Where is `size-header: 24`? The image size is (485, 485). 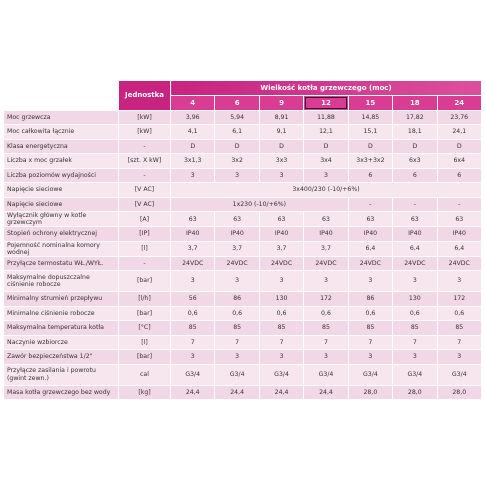
size-header: 24 is located at coordinates (459, 103).